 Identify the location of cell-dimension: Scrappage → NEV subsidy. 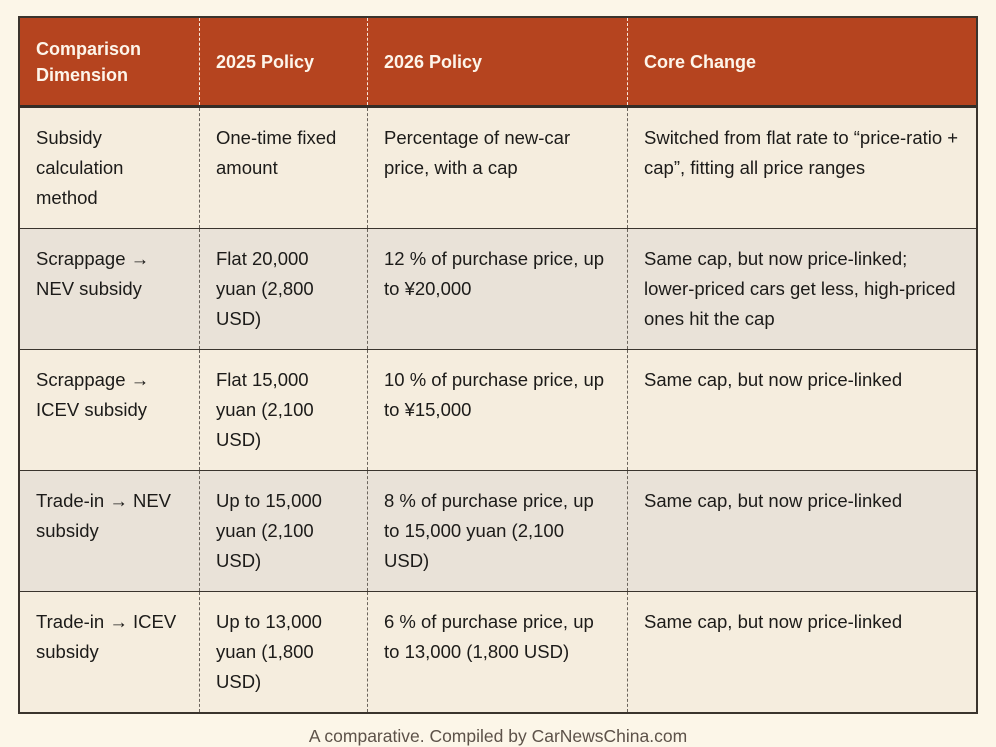
(93, 273).